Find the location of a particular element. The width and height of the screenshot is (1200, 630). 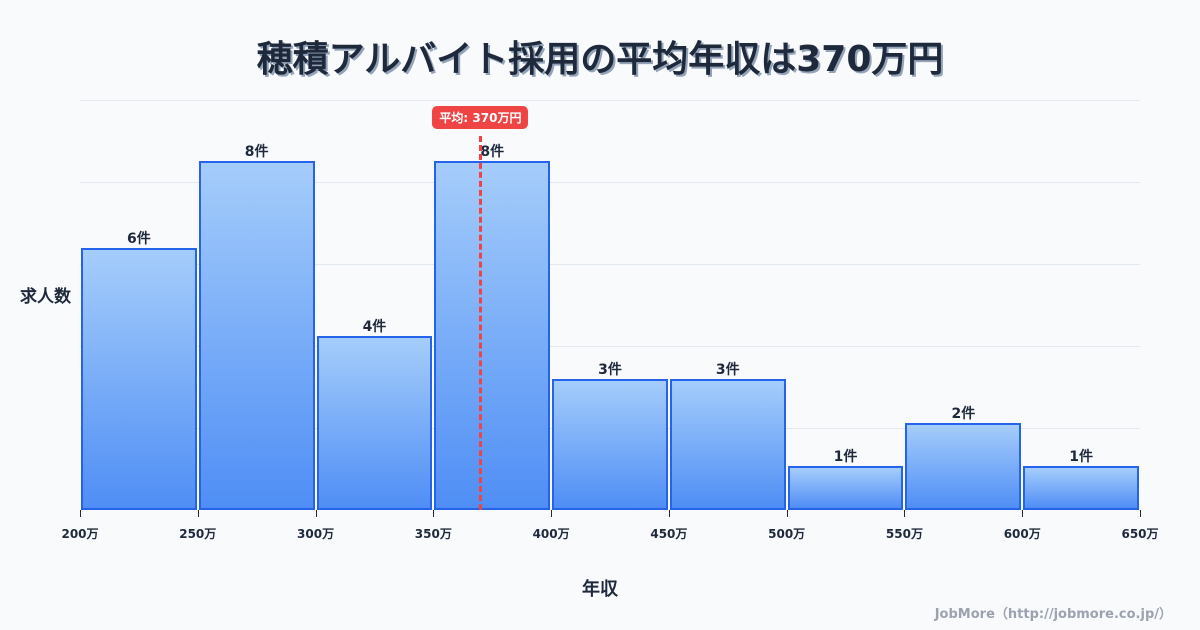

mean-line is located at coordinates (481, 323).